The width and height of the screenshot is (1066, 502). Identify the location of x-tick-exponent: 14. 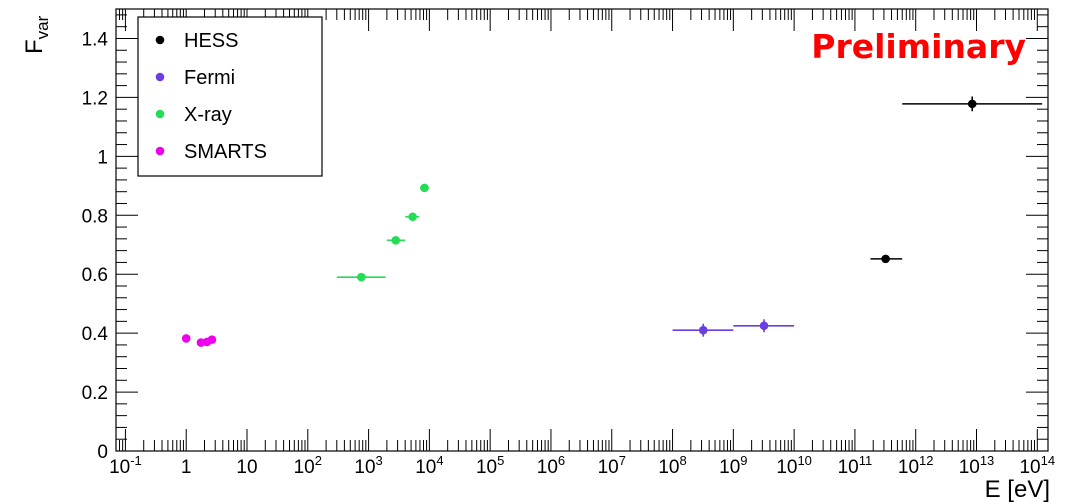
(1048, 460).